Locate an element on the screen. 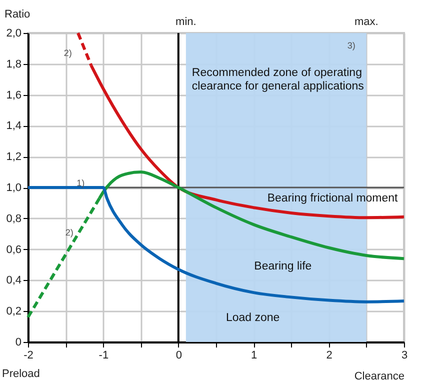  text: Preload is located at coordinates (21, 374).